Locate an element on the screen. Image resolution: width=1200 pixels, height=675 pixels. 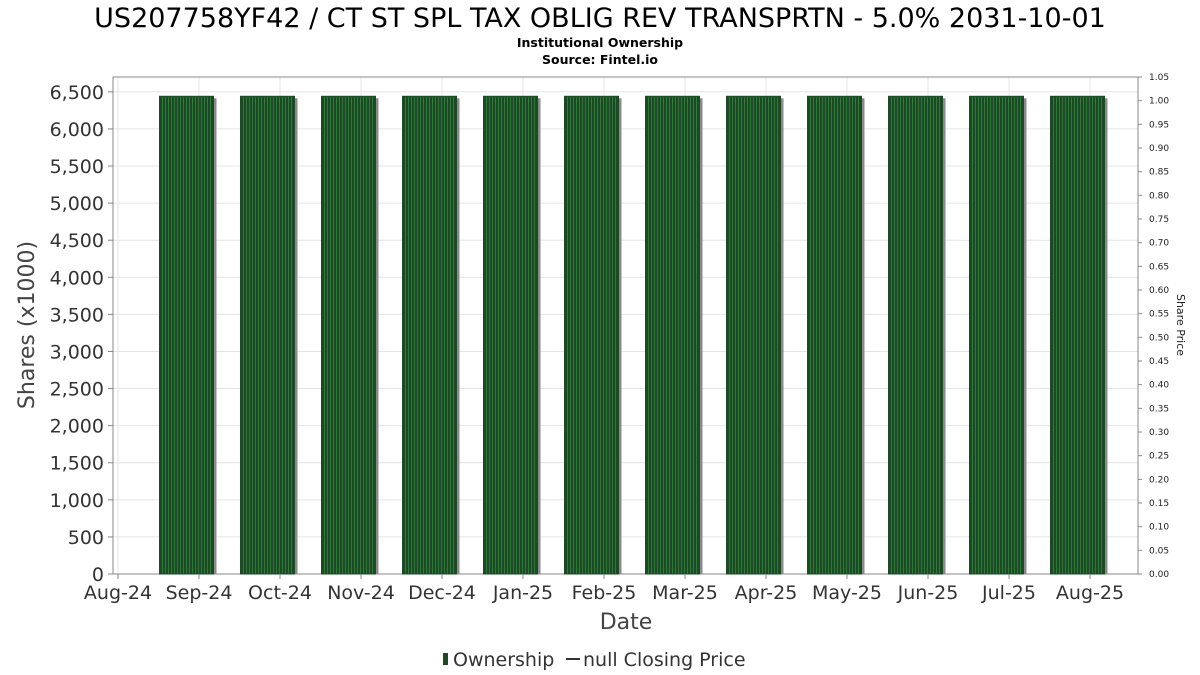
x-tick-label: Mar-25 is located at coordinates (685, 593).